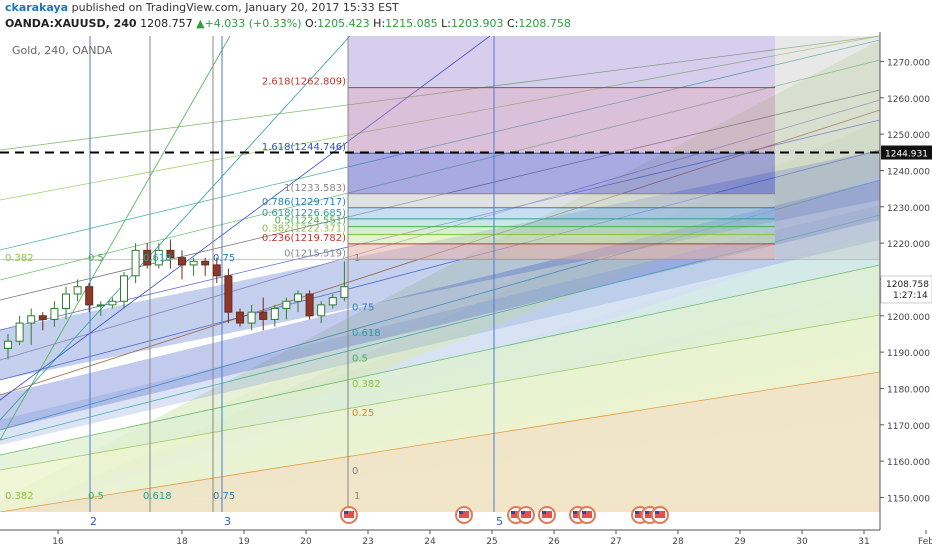 This screenshot has width=932, height=550. What do you see at coordinates (304, 228) in the screenshot?
I see `fib-level-label: 0.382(1222.371)` at bounding box center [304, 228].